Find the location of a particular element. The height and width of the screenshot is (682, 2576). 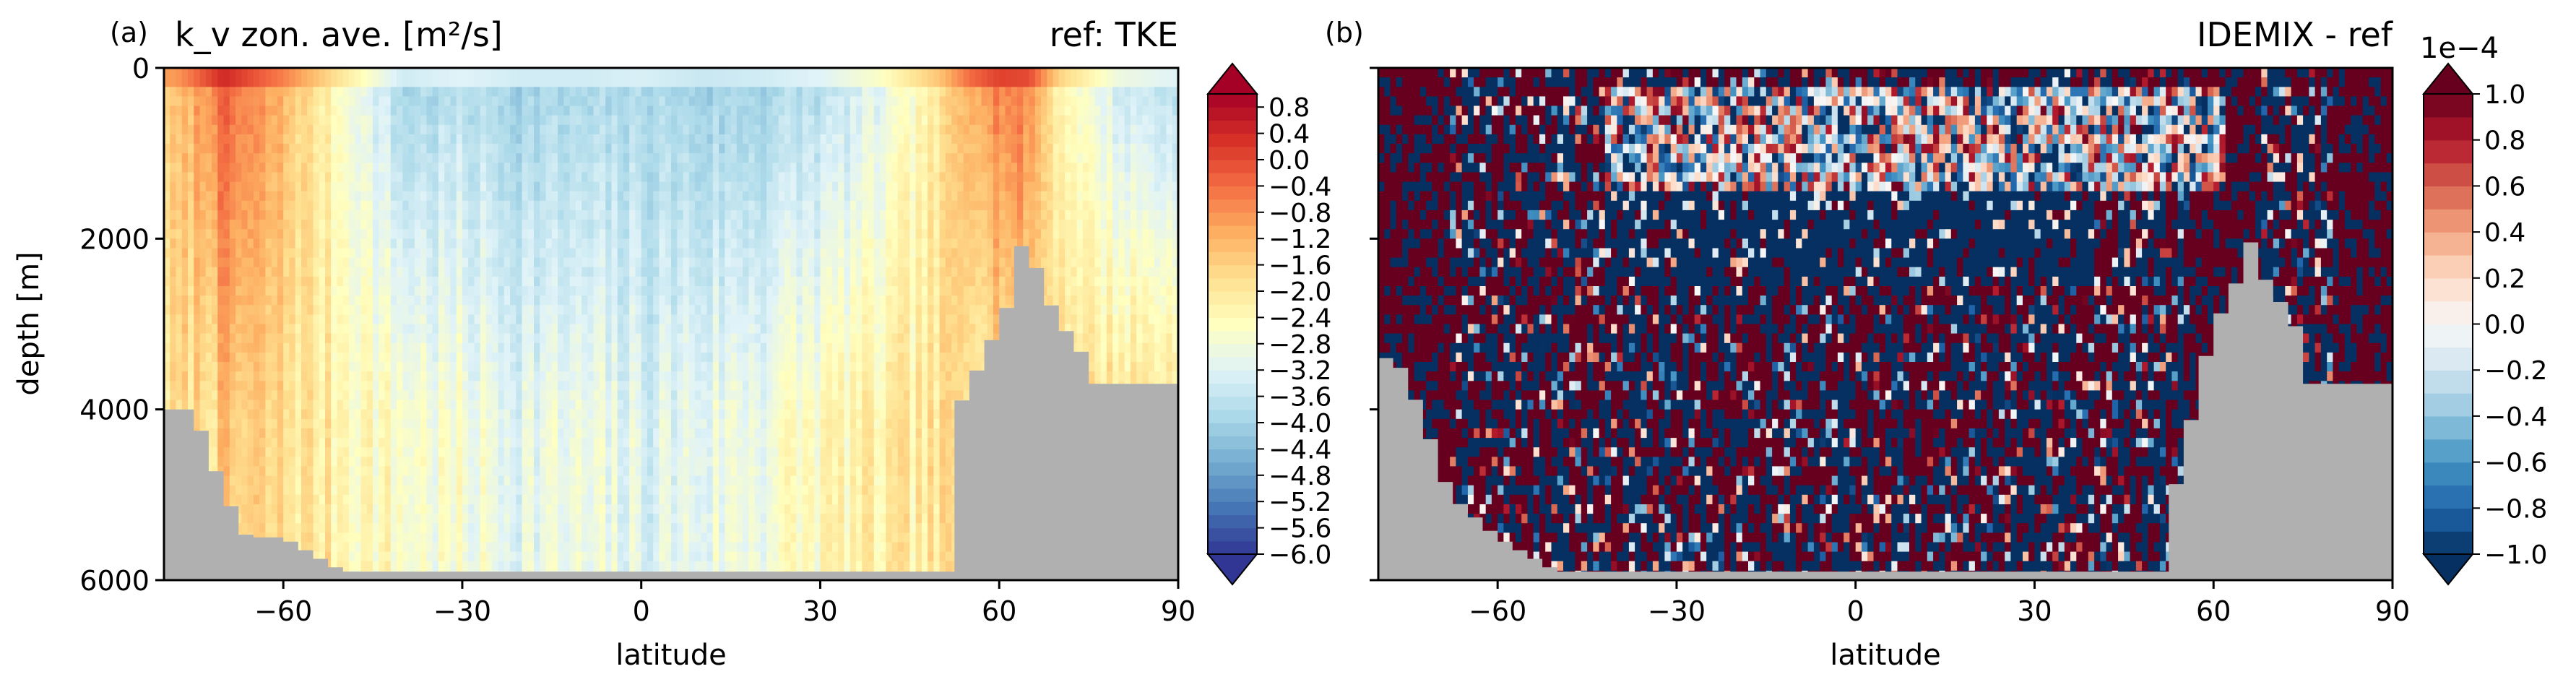

colorbar-tick-label: −4.8 is located at coordinates (1299, 476).